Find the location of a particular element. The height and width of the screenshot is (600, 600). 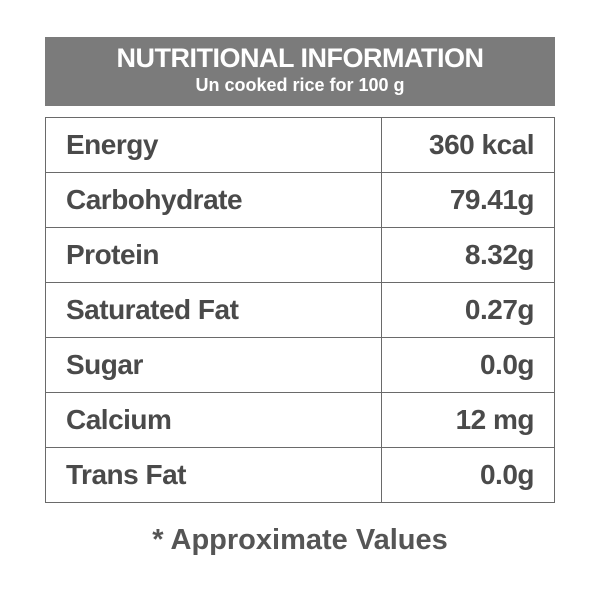

table-row: Trans Fat 0.0g is located at coordinates (300, 475).